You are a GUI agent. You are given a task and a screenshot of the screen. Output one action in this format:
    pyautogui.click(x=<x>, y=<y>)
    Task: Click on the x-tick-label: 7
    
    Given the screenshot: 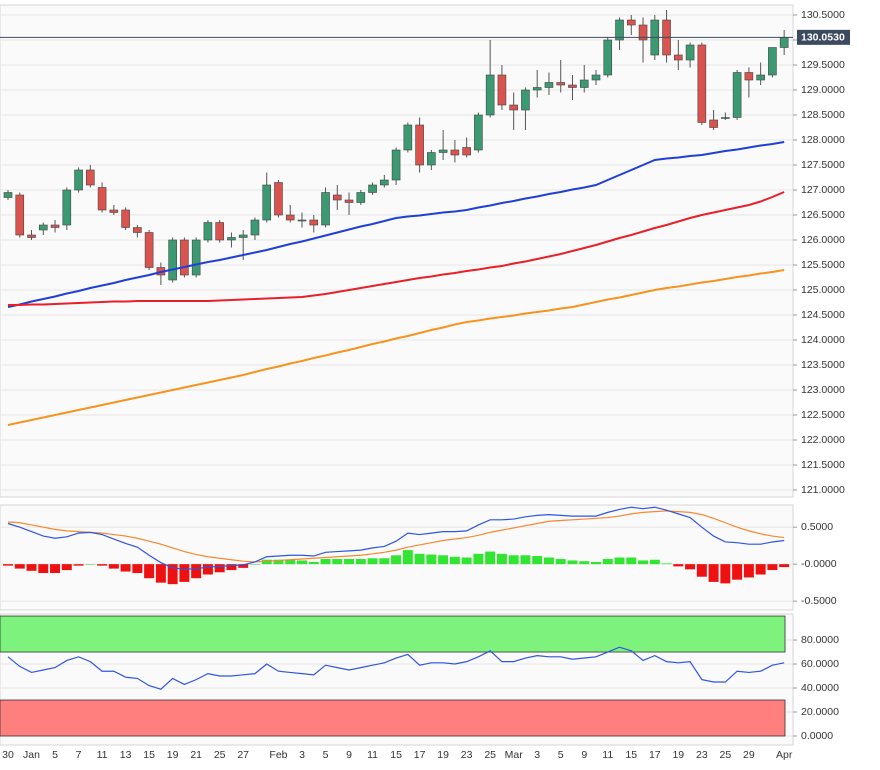 What is the action you would take?
    pyautogui.click(x=79, y=755)
    